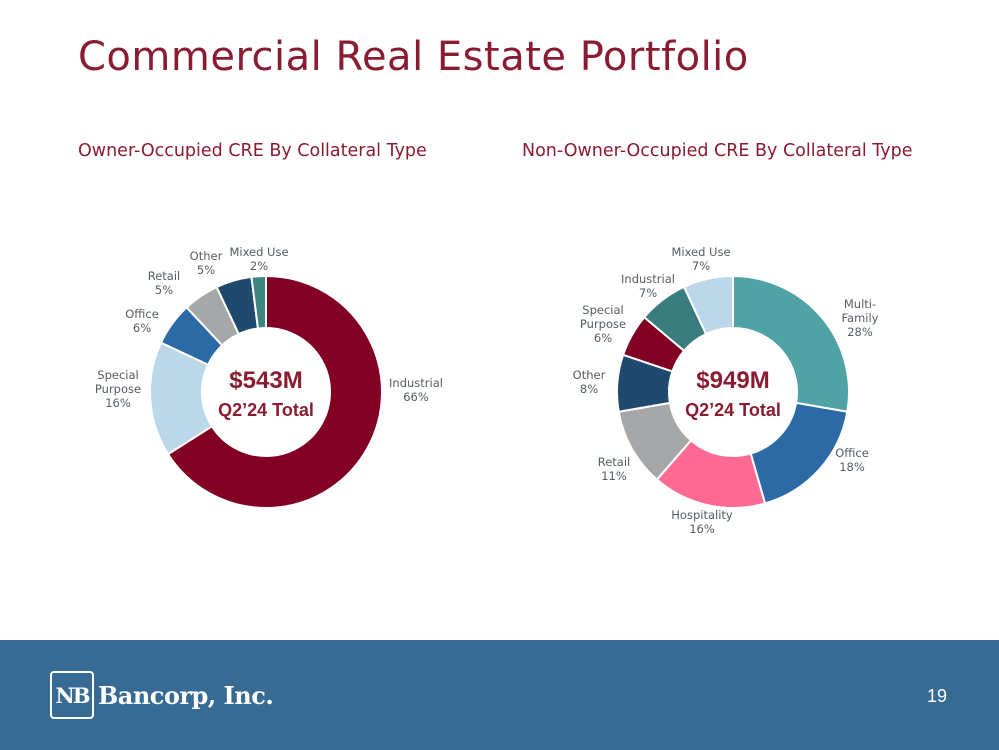 The image size is (999, 750). What do you see at coordinates (265, 380) in the screenshot?
I see `owner-center-total: $543M` at bounding box center [265, 380].